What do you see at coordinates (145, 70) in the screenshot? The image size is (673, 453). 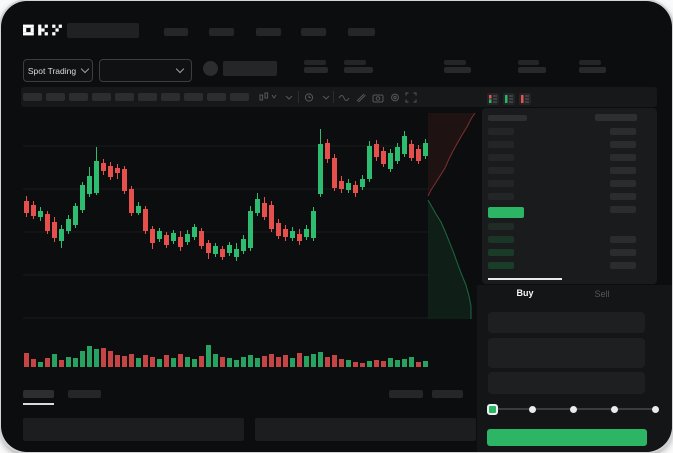 I see `pair-selector-dropdown` at bounding box center [145, 70].